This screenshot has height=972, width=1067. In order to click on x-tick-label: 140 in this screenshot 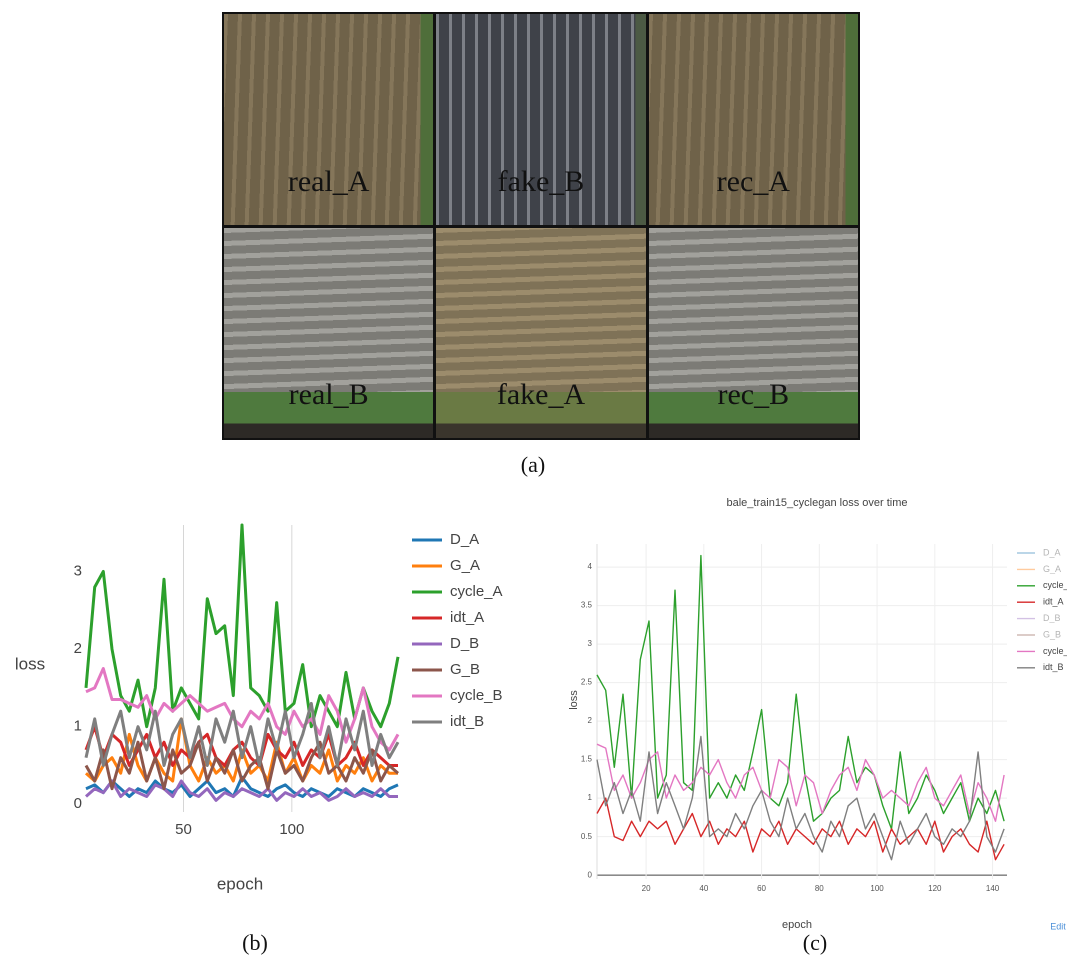, I will do `click(993, 888)`.